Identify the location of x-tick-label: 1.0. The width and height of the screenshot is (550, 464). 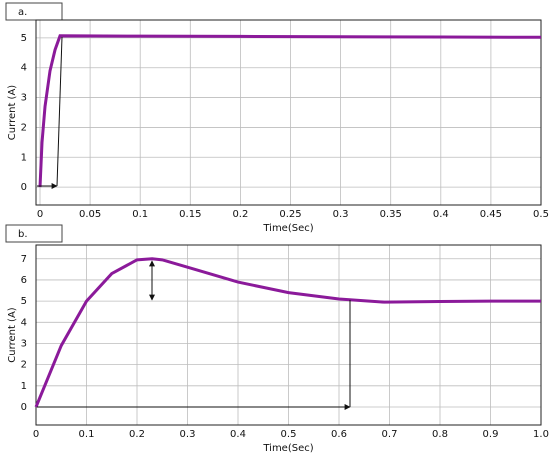
(541, 434).